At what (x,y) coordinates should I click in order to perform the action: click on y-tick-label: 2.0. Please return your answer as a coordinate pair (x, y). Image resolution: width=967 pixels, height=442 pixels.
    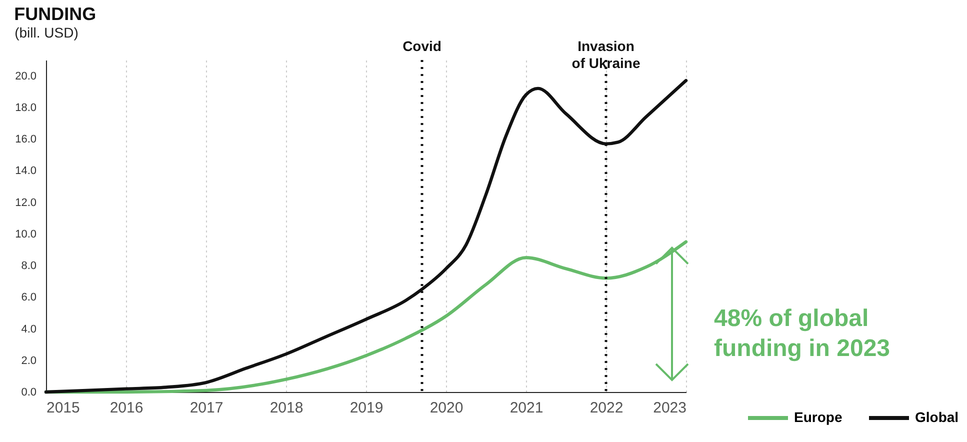
    Looking at the image, I should click on (28, 360).